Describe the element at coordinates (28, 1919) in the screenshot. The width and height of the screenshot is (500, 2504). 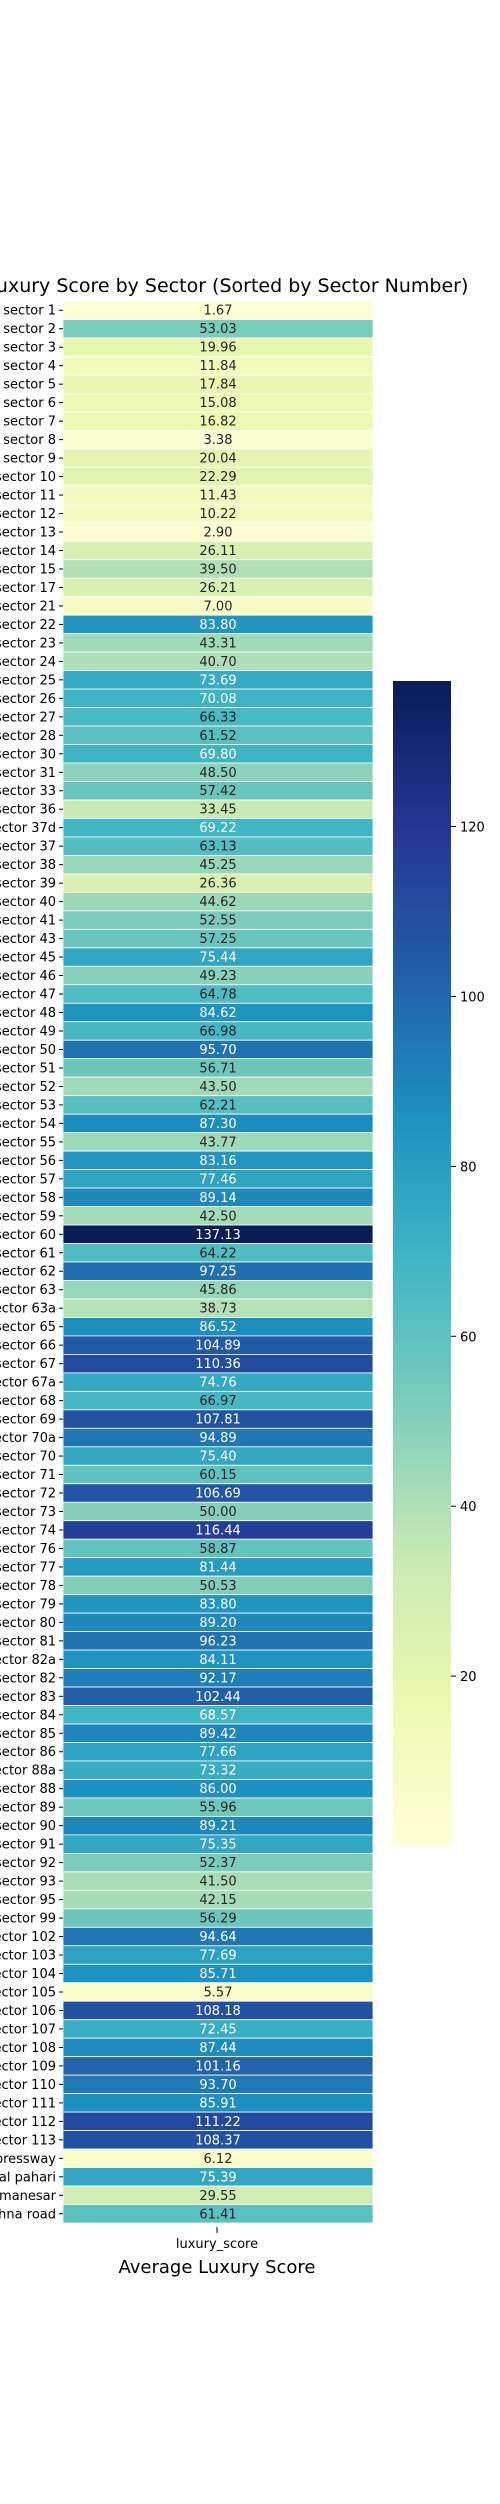
I see `row-label: sector 99` at that location.